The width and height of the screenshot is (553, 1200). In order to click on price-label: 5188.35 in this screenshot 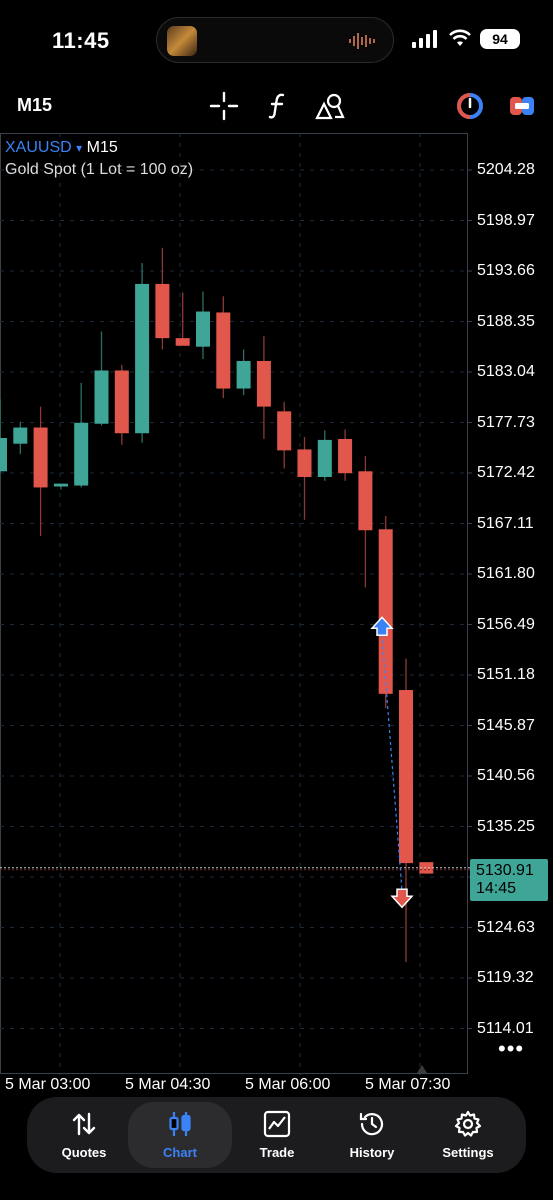, I will do `click(506, 321)`.